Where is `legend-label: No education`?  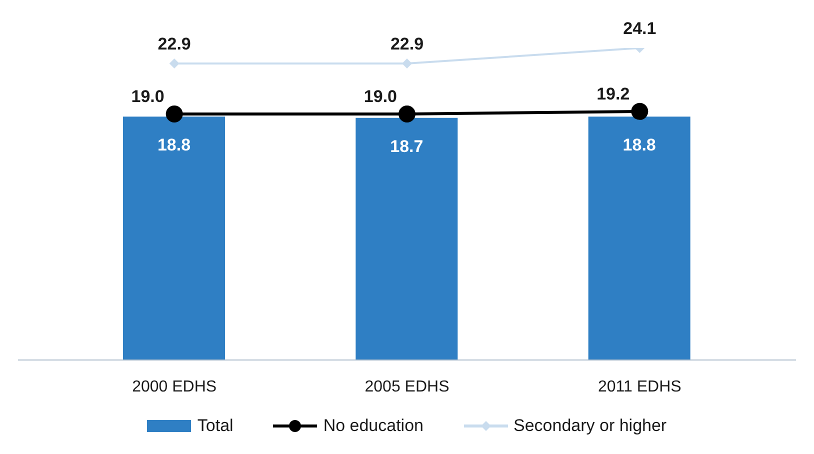
legend-label: No education is located at coordinates (373, 426).